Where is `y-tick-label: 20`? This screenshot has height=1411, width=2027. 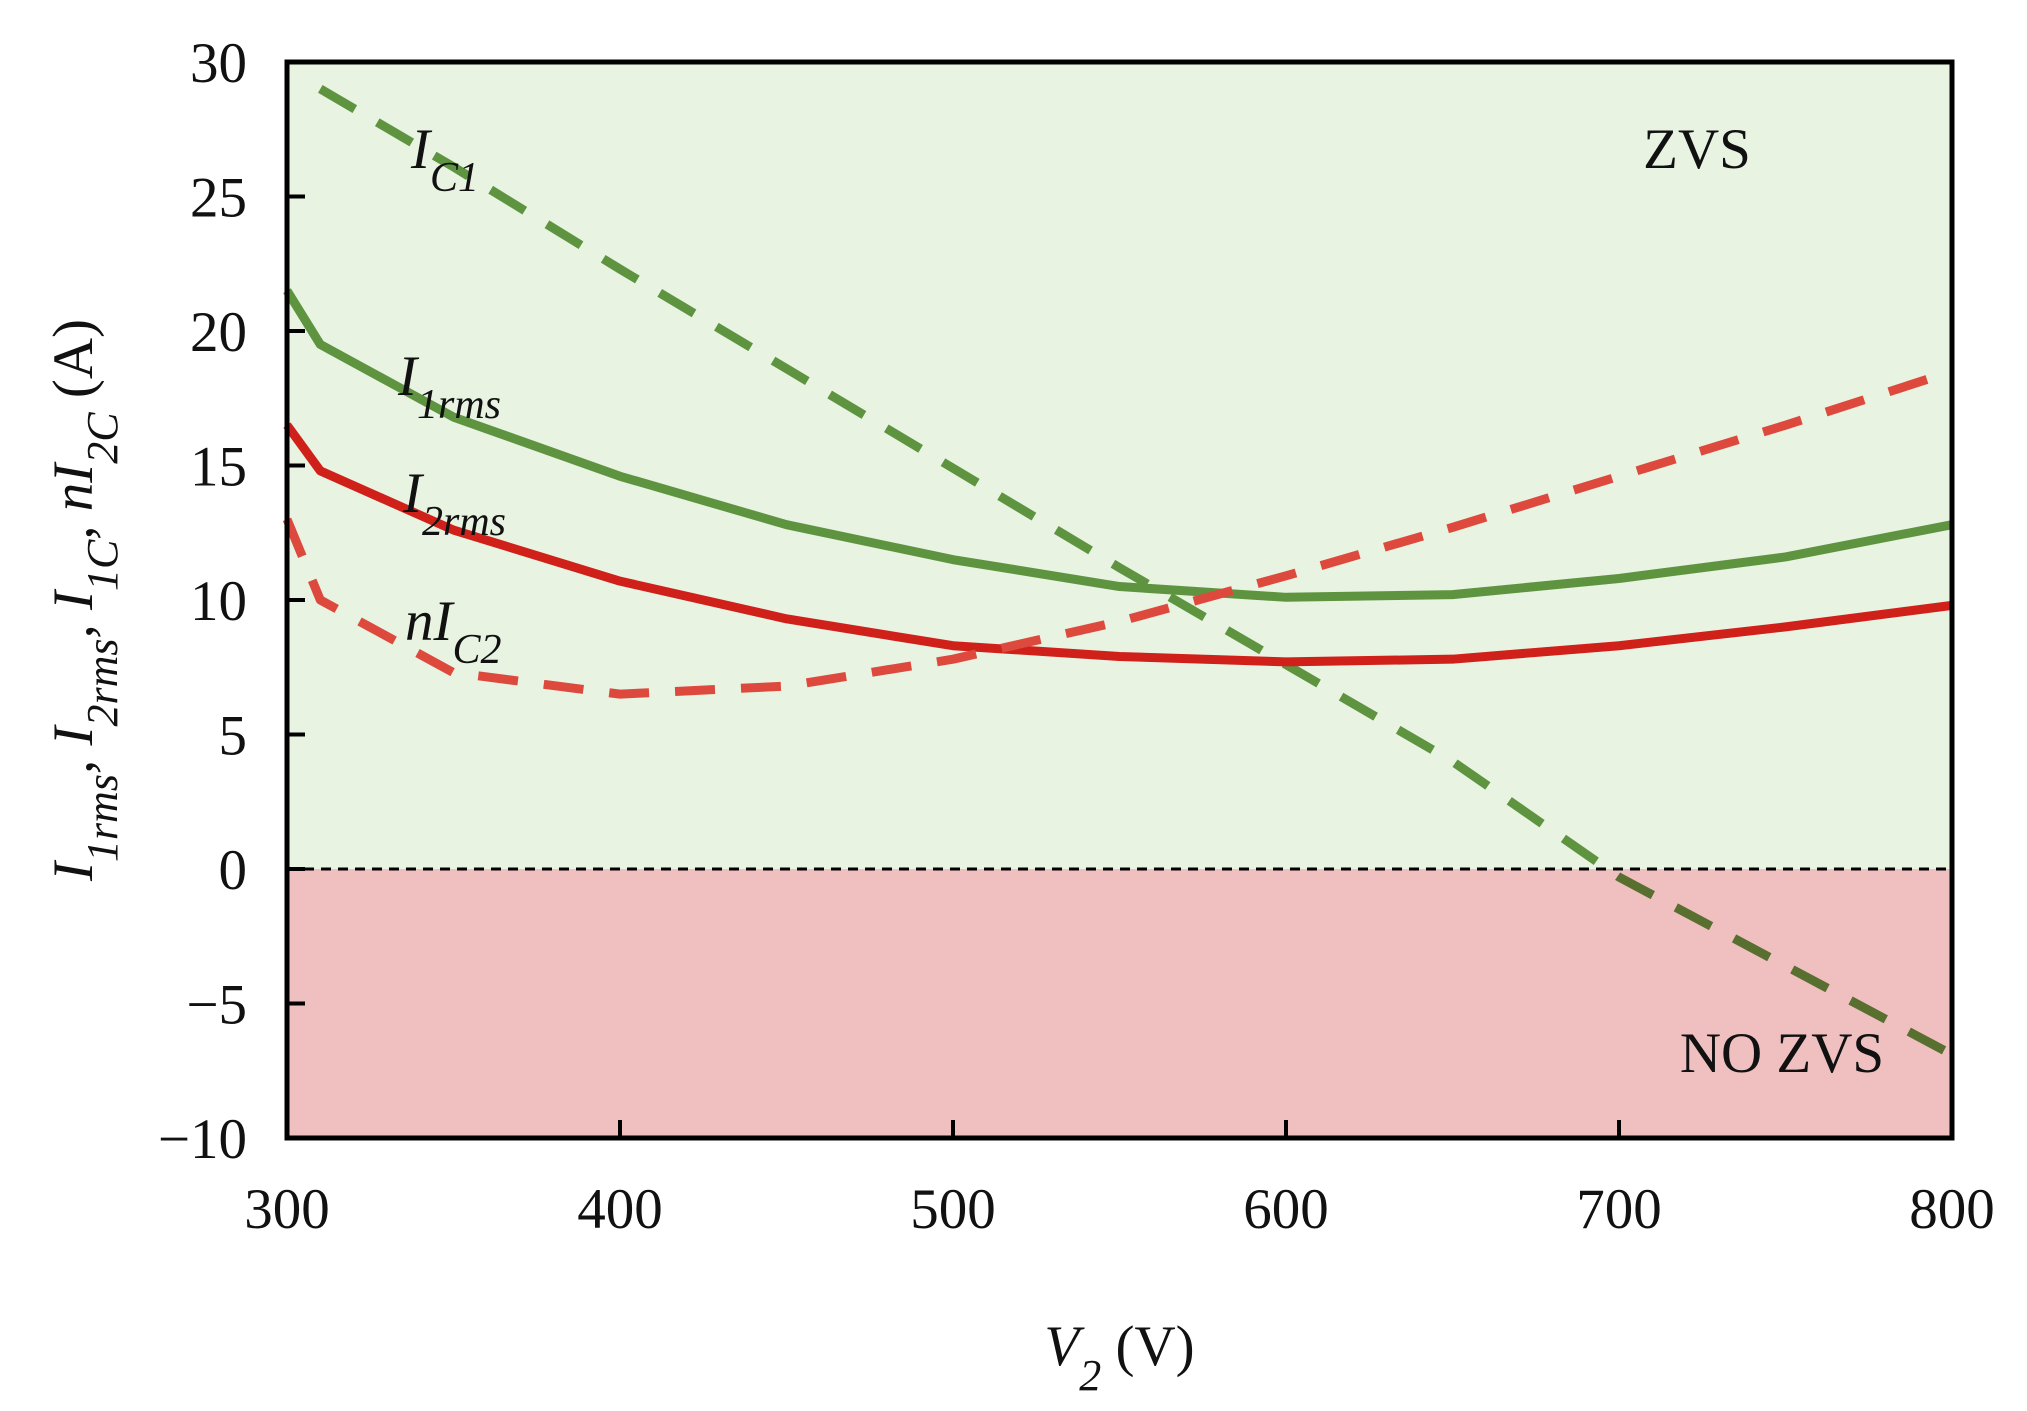
y-tick-label: 20 is located at coordinates (218, 332).